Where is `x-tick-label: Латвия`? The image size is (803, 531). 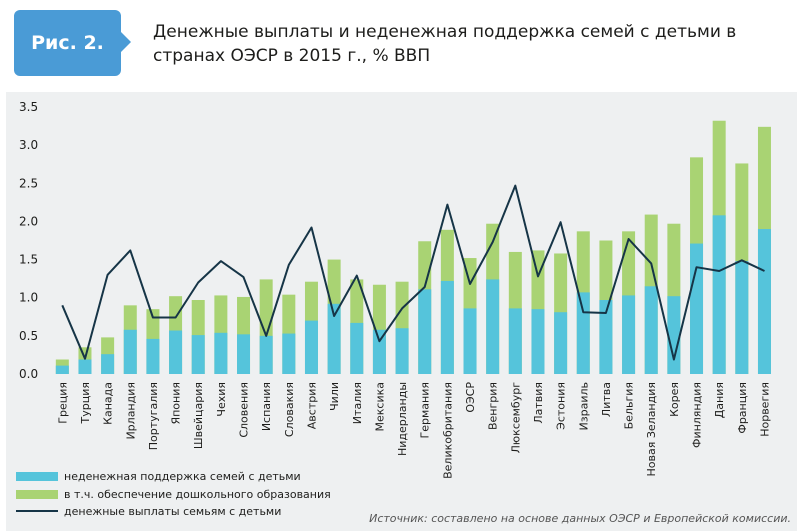 x-tick-label: Латвия is located at coordinates (538, 403).